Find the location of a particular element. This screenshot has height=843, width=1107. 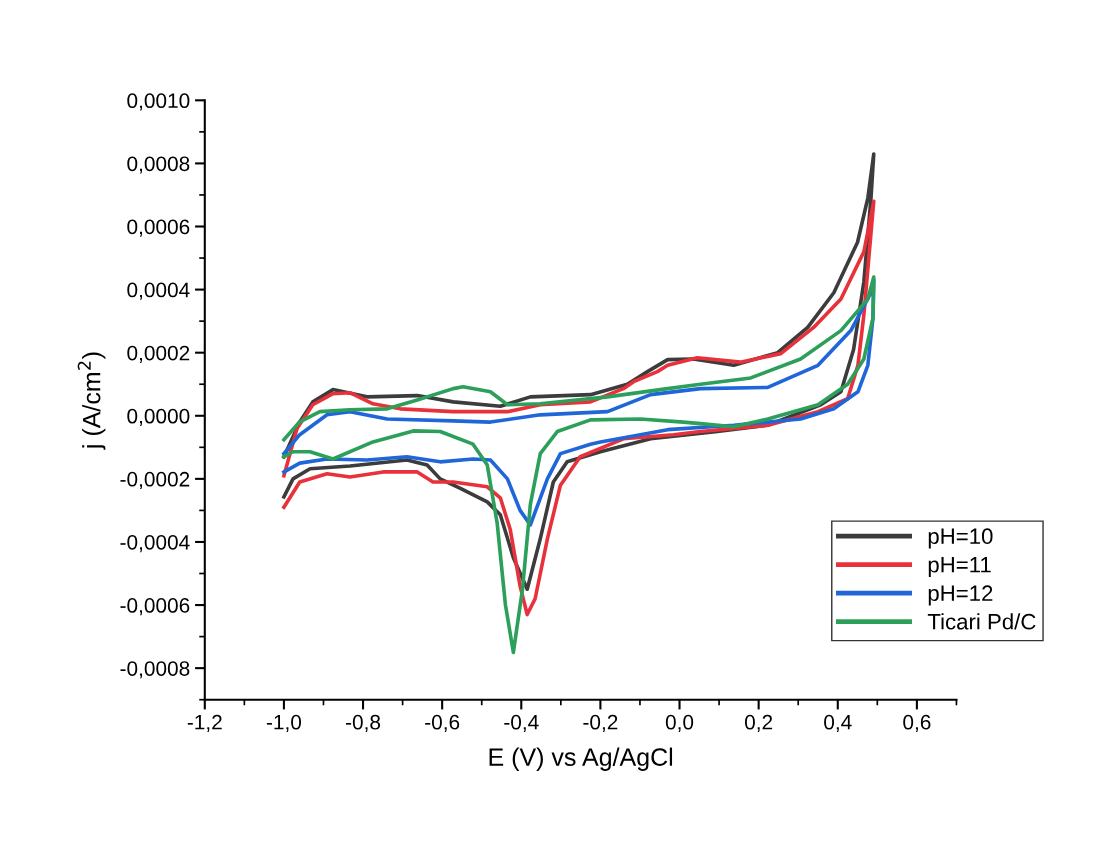

legend-label: pH=11 is located at coordinates (959, 567).